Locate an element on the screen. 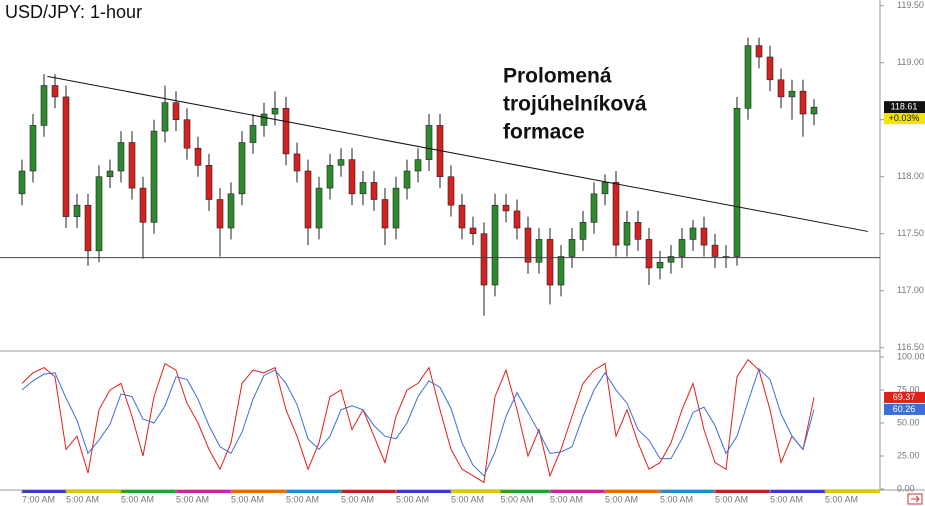 This screenshot has height=506, width=925. y-tick-label: 116.50 is located at coordinates (910, 347).